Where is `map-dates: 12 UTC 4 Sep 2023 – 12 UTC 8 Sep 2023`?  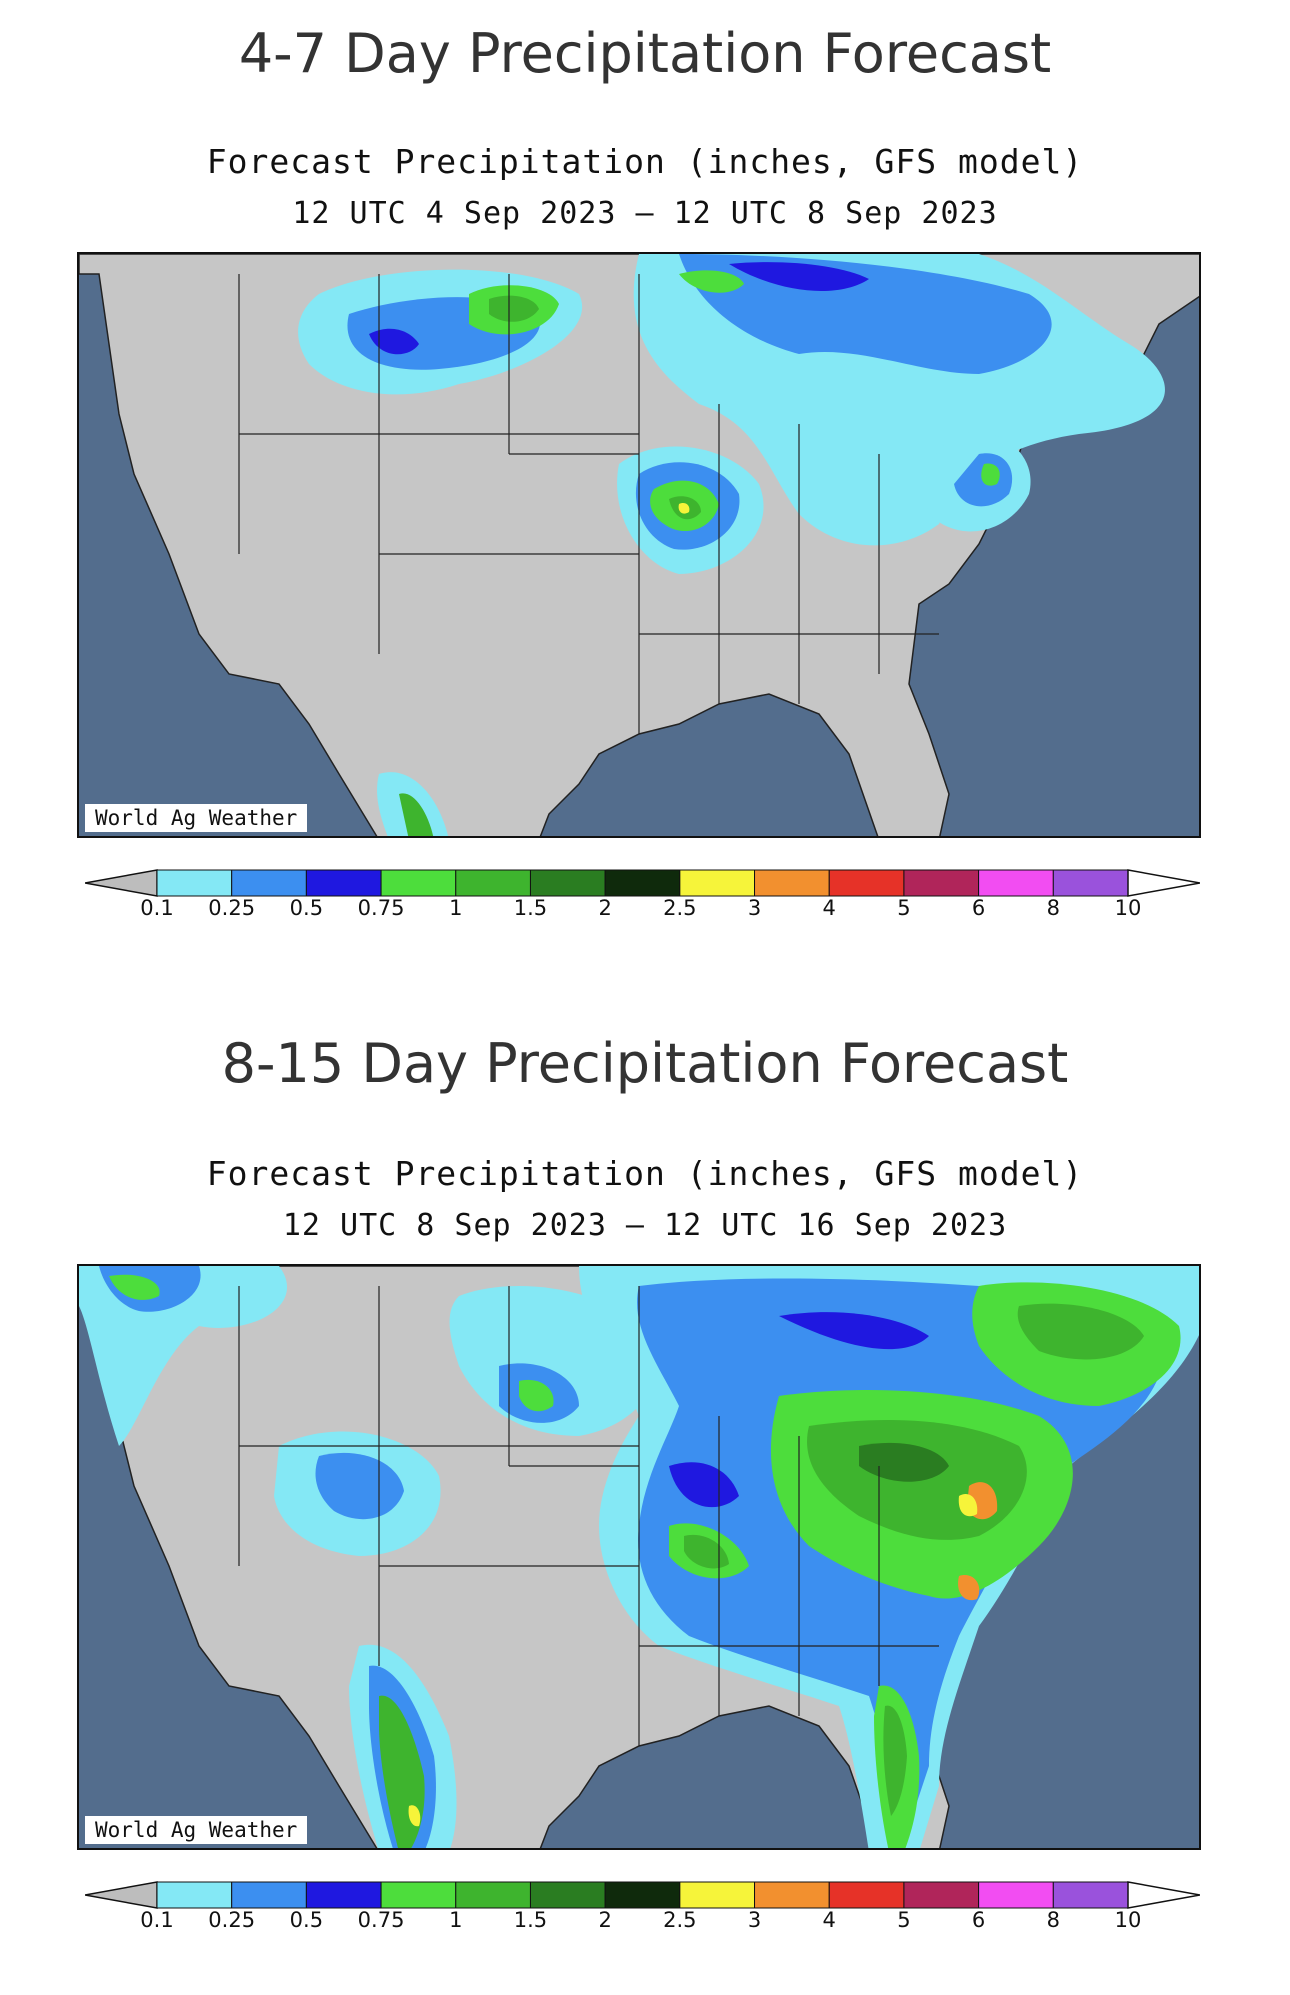 map-dates: 12 UTC 4 Sep 2023 – 12 UTC 8 Sep 2023 is located at coordinates (645, 213).